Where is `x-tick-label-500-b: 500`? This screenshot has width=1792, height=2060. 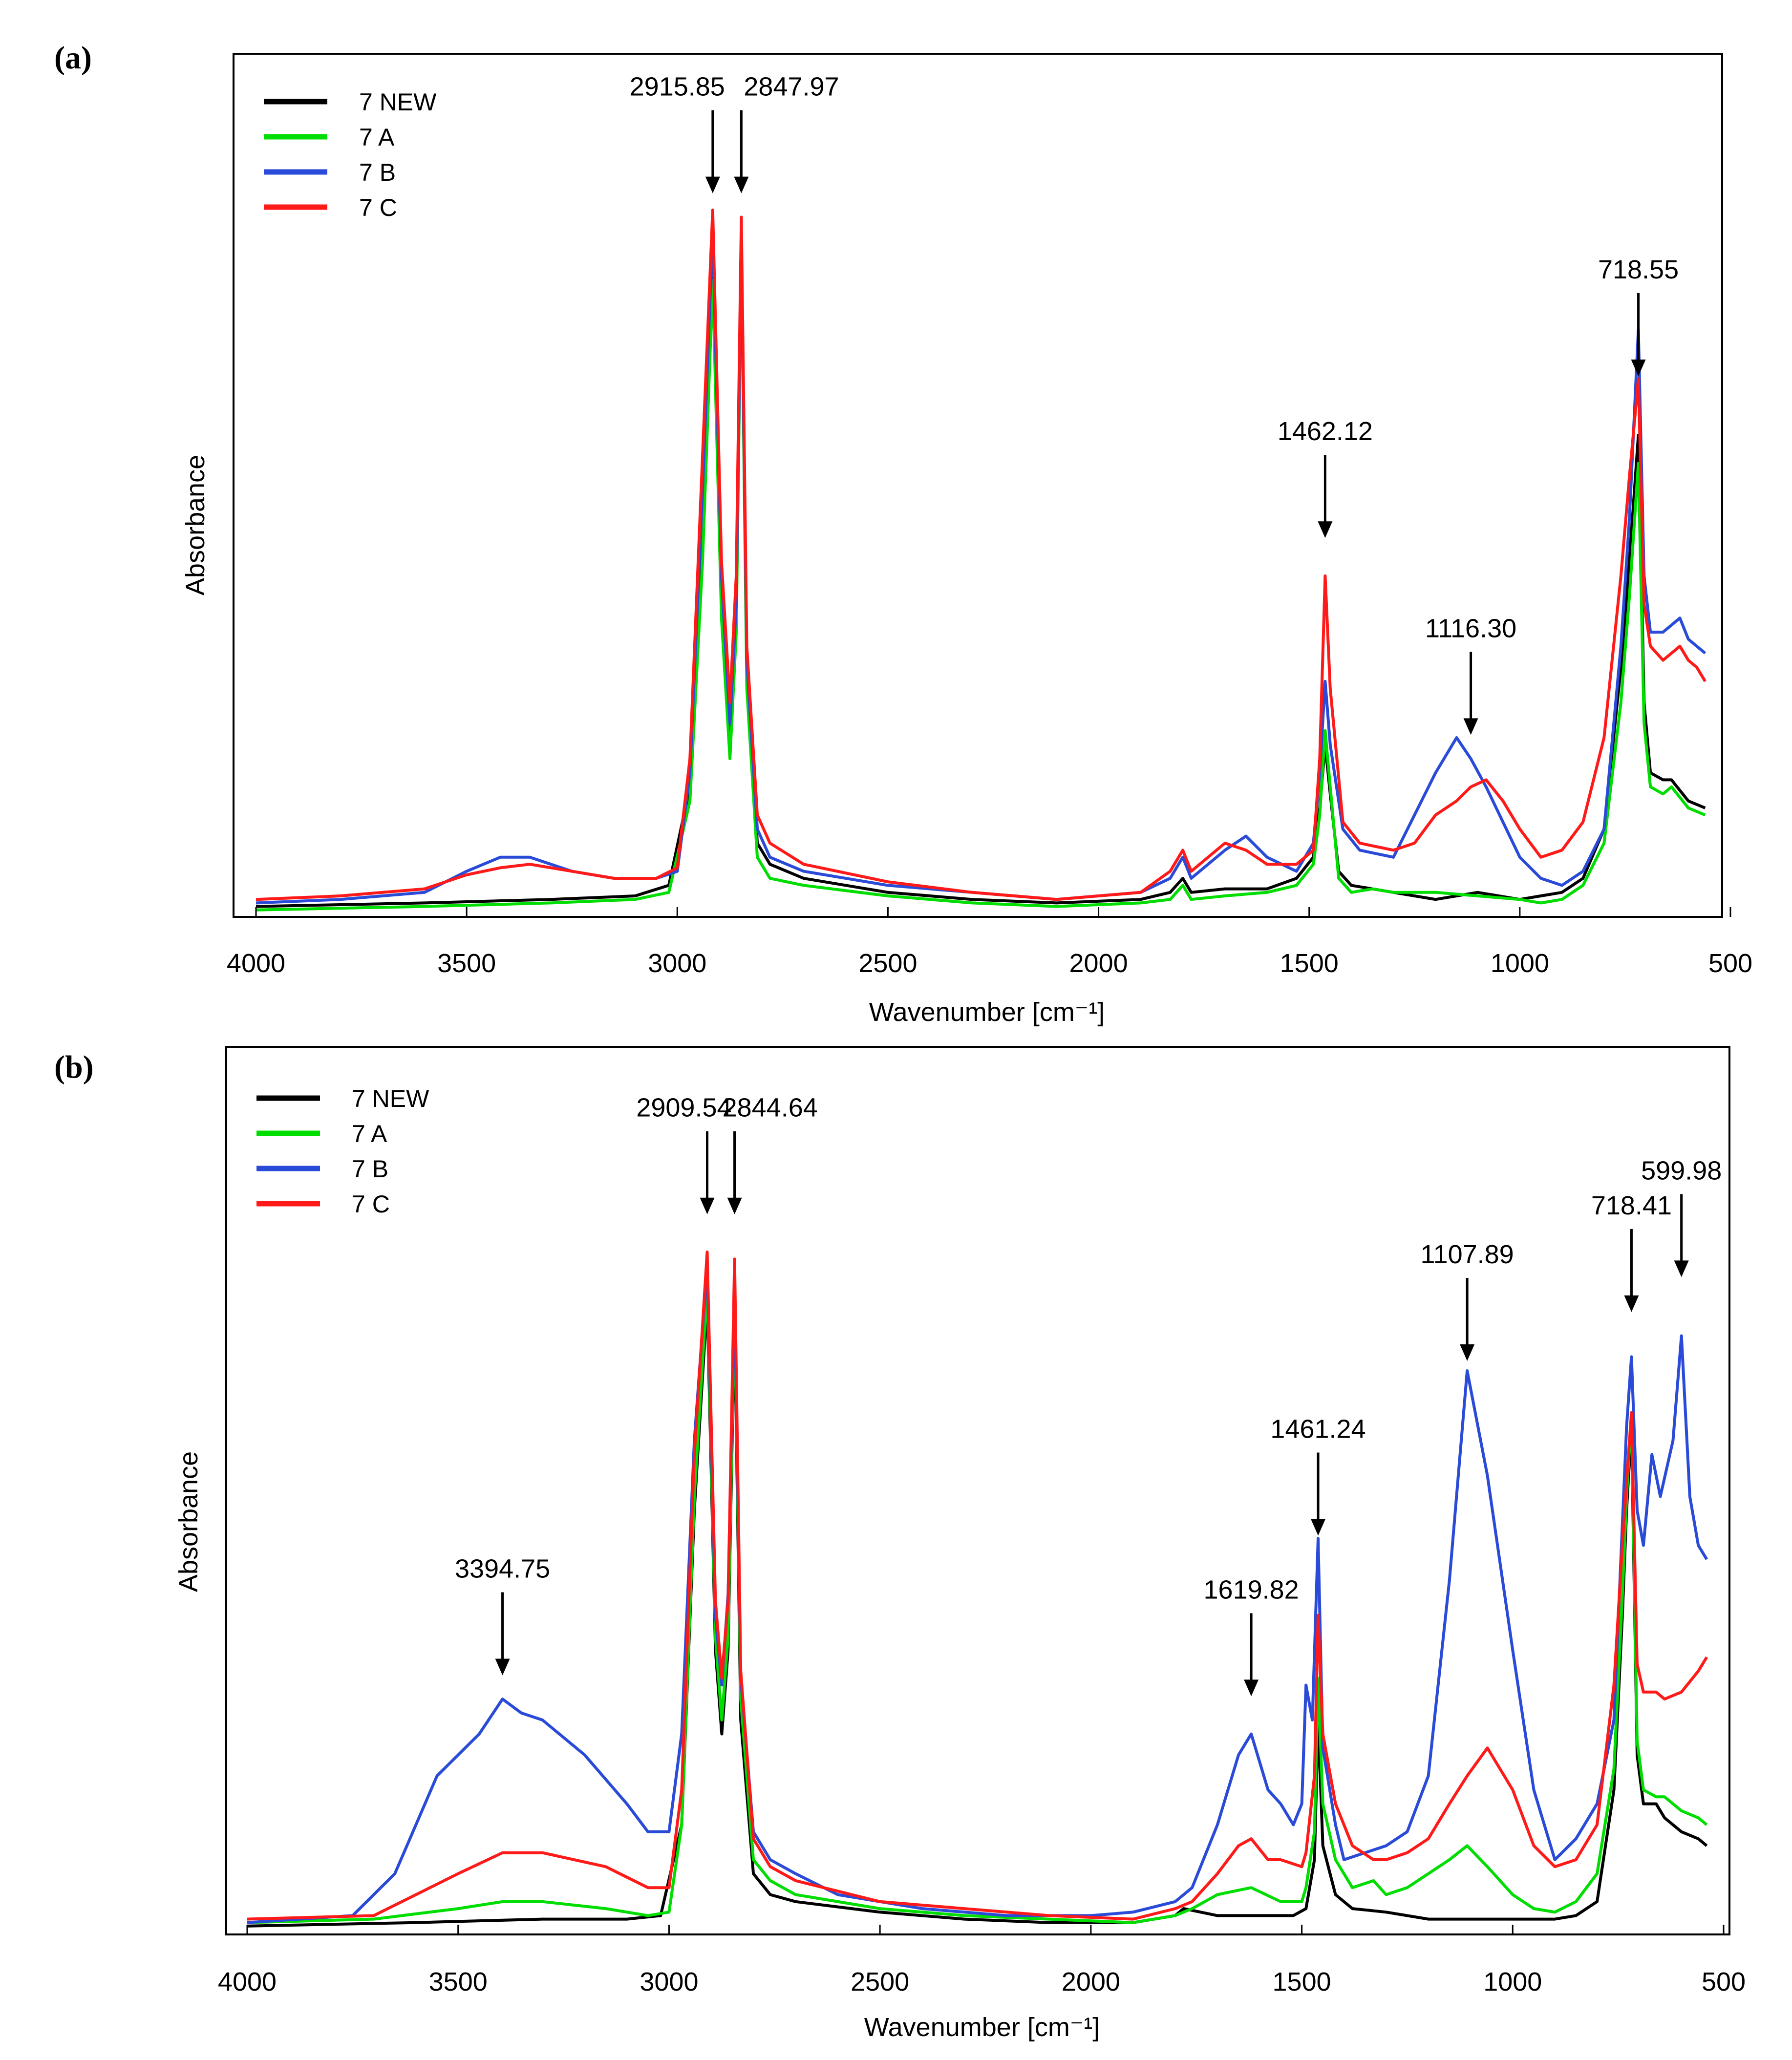 x-tick-label-500-b: 500 is located at coordinates (1724, 1982).